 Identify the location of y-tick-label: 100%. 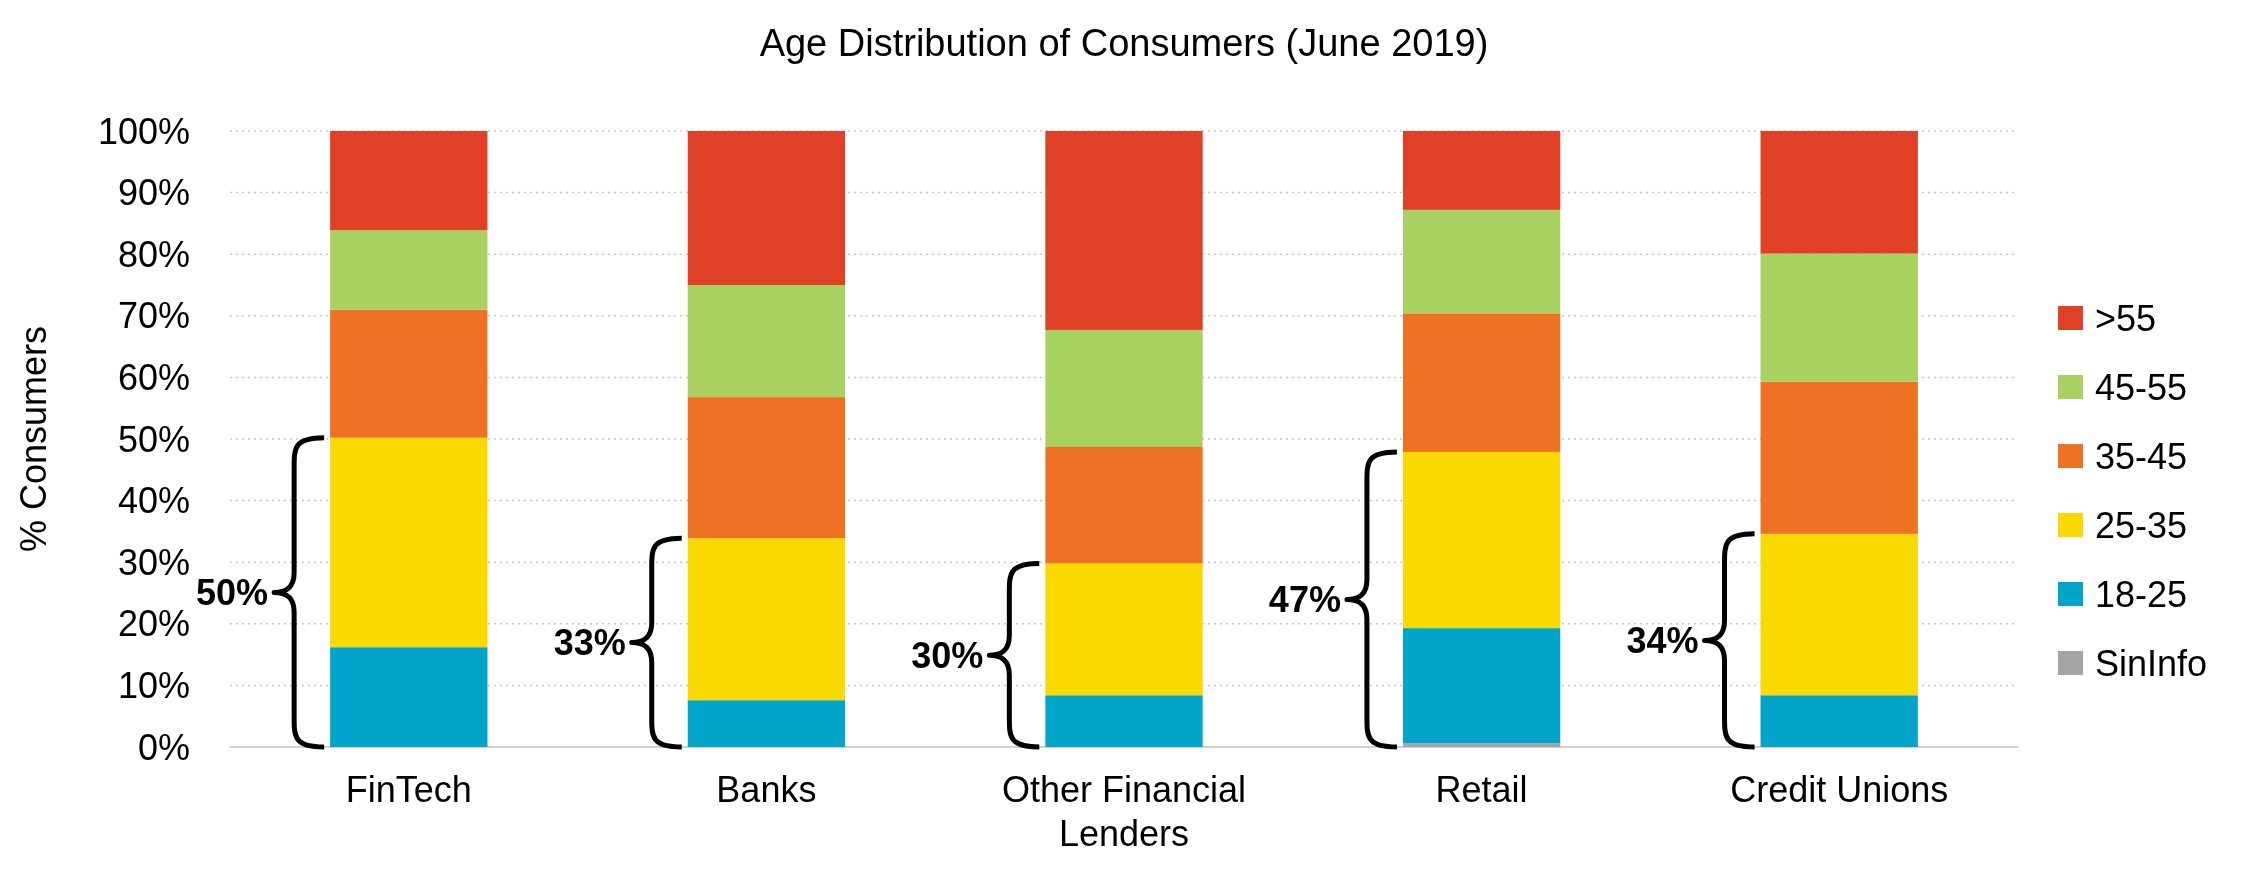
(143, 131).